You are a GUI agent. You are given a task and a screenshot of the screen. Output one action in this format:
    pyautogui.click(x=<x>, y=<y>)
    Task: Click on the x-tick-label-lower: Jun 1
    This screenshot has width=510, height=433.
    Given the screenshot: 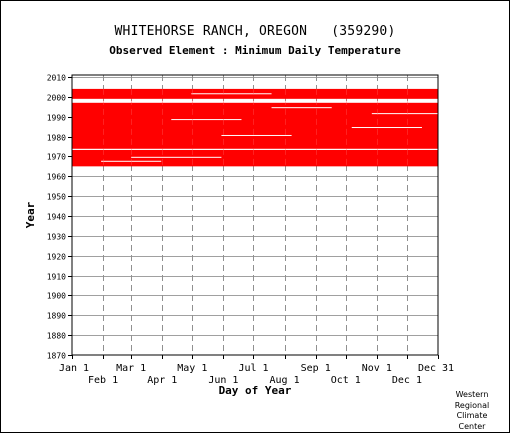 What is the action you would take?
    pyautogui.click(x=223, y=380)
    